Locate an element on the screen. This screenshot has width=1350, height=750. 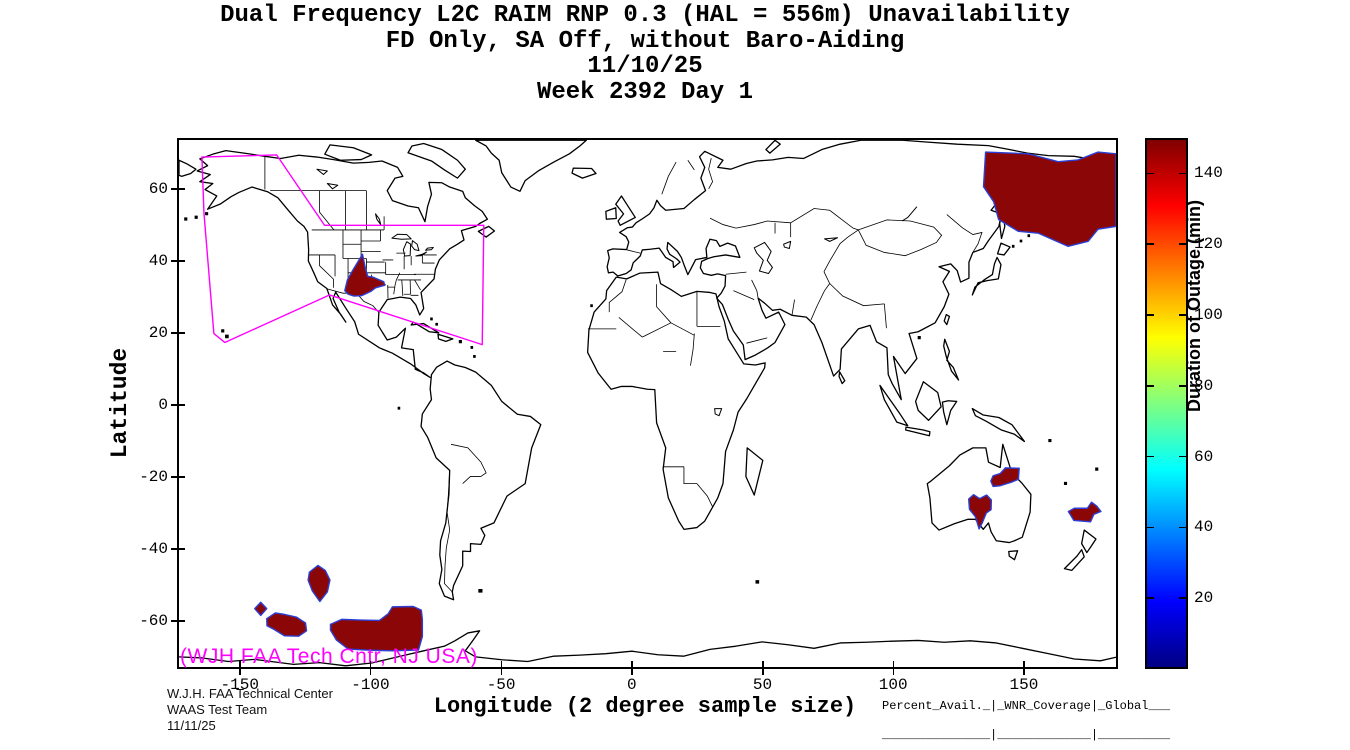
coastline-antarctica is located at coordinates (647, 648).